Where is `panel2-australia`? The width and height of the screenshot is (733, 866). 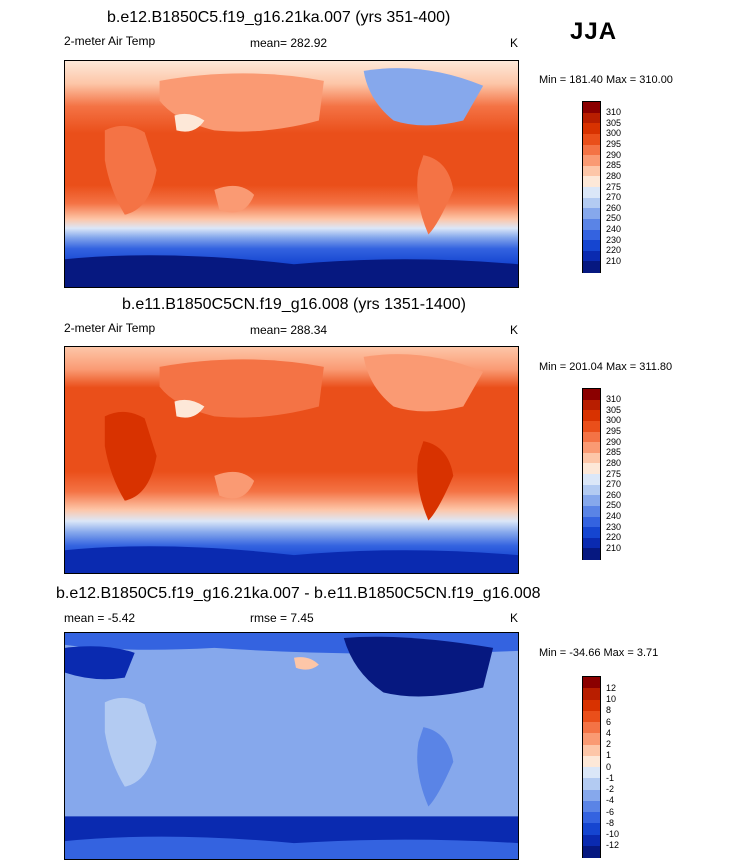
panel2-australia is located at coordinates (234, 485).